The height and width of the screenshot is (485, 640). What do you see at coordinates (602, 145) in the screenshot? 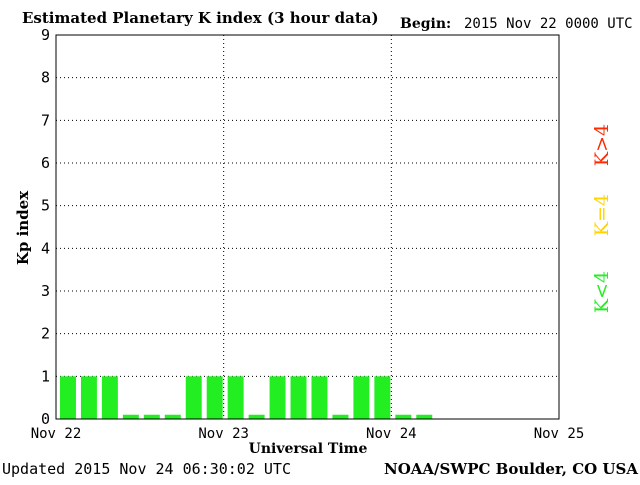
I see `legend-item: K>4` at bounding box center [602, 145].